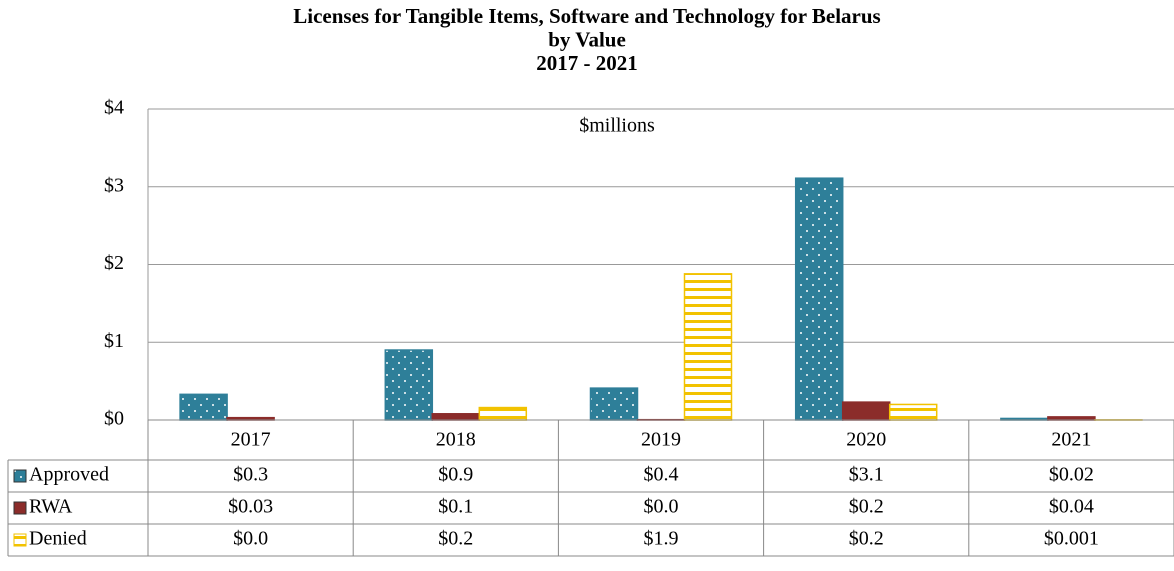 Image resolution: width=1174 pixels, height=571 pixels. I want to click on data-label: $0.02, so click(1071, 475).